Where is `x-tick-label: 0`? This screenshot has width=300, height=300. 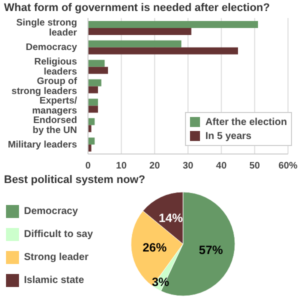 x-tick-label: 0 is located at coordinates (88, 166).